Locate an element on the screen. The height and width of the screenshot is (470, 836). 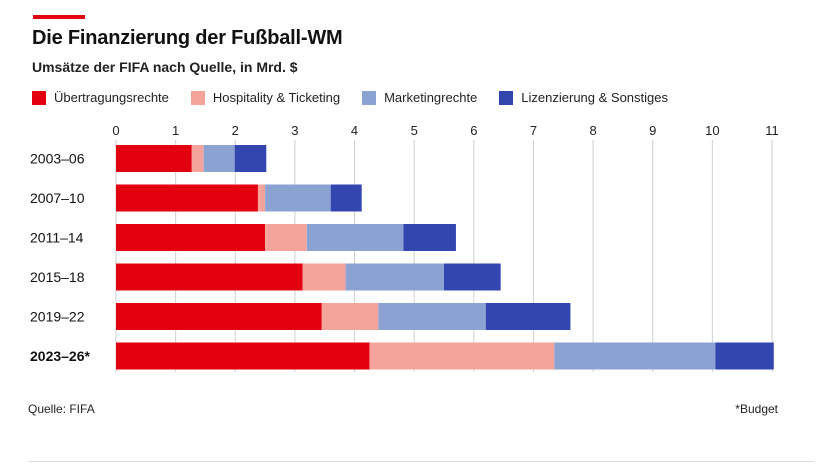
category-label: 2007–10 is located at coordinates (57, 198).